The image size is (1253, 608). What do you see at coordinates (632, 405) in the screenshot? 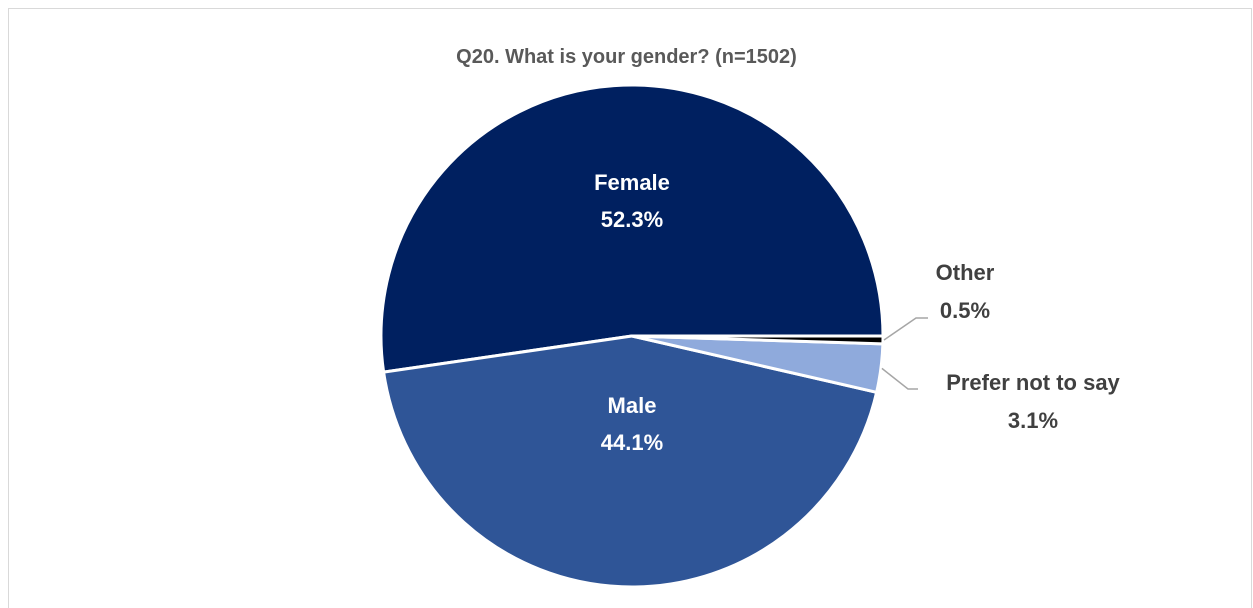
I see `slice-label-male: Male` at bounding box center [632, 405].